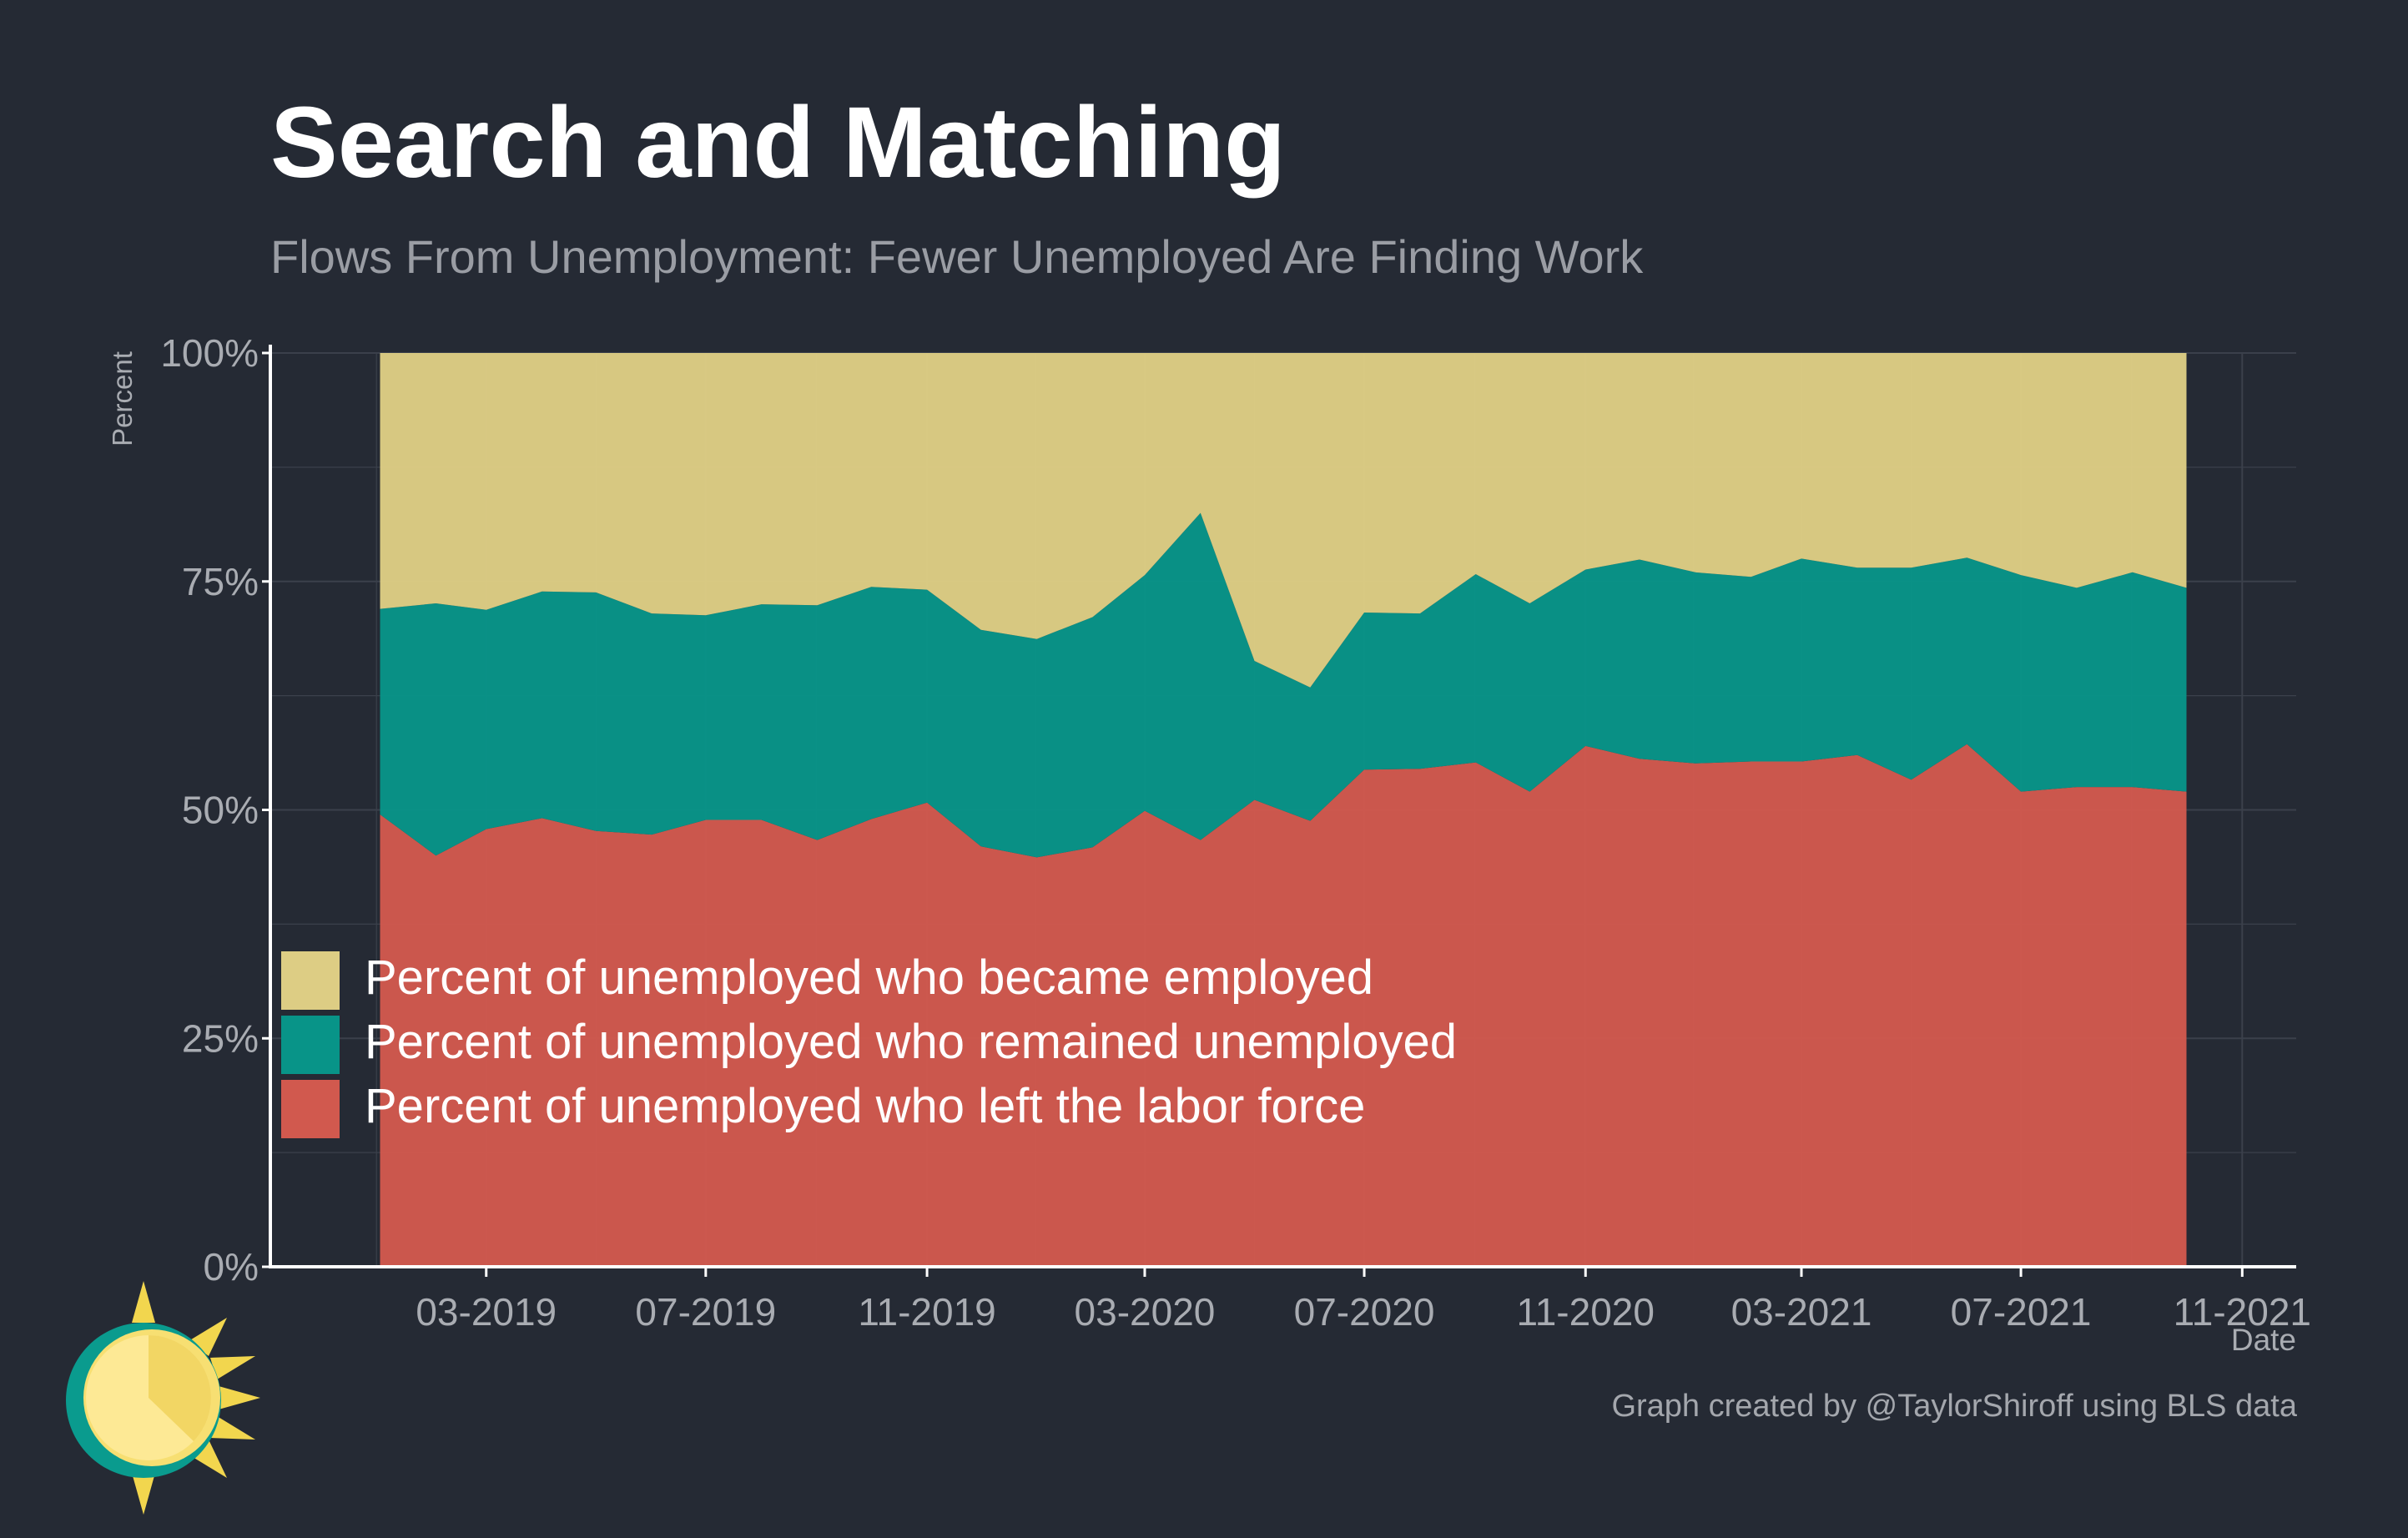 The image size is (2408, 1538). What do you see at coordinates (163, 1398) in the screenshot?
I see `sun-icon` at bounding box center [163, 1398].